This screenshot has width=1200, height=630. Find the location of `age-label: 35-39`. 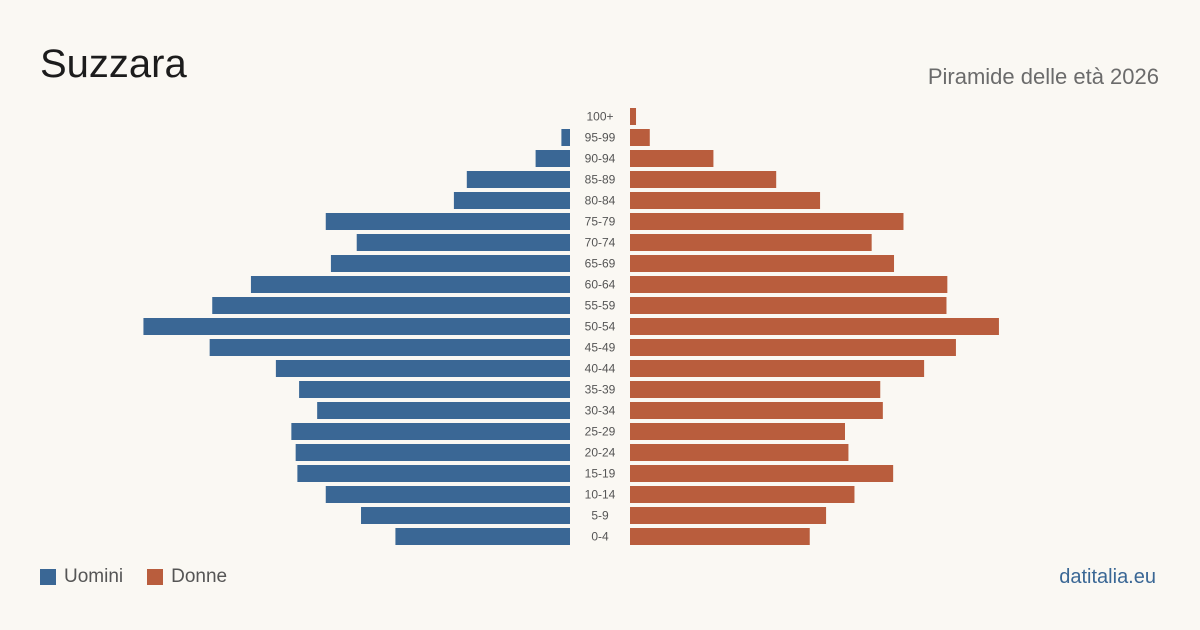

age-label: 35-39 is located at coordinates (600, 390).